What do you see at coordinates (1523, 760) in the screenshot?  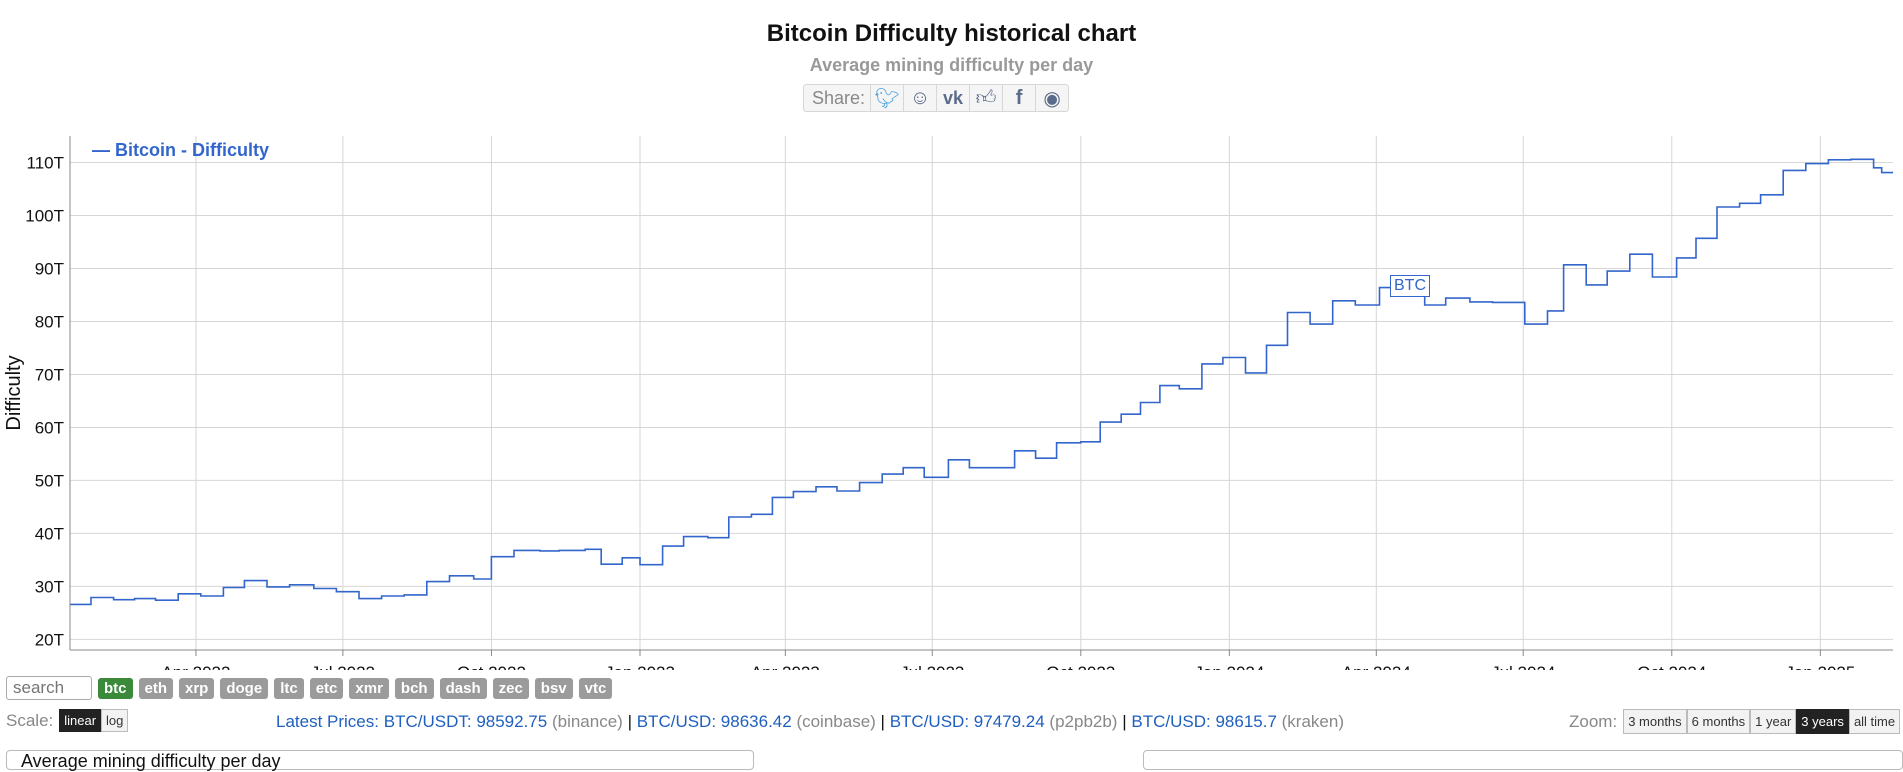 I see `secondary-box` at bounding box center [1523, 760].